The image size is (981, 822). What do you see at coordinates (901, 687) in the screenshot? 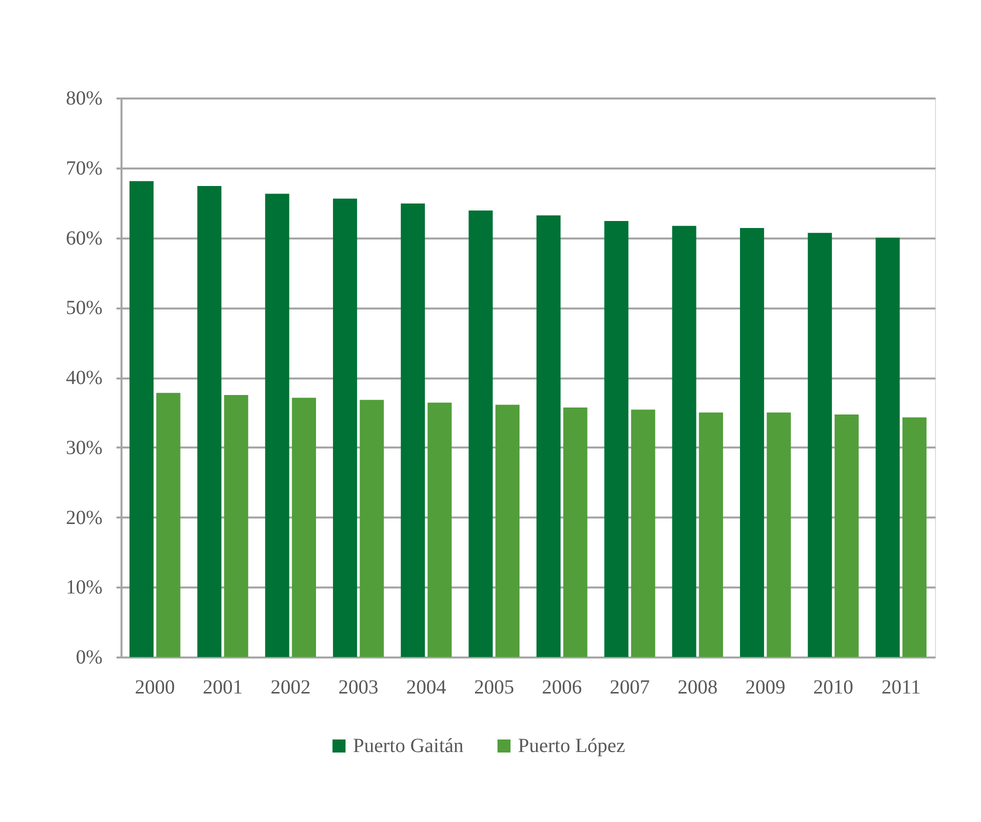
I see `x-tick-label: 2011` at bounding box center [901, 687].